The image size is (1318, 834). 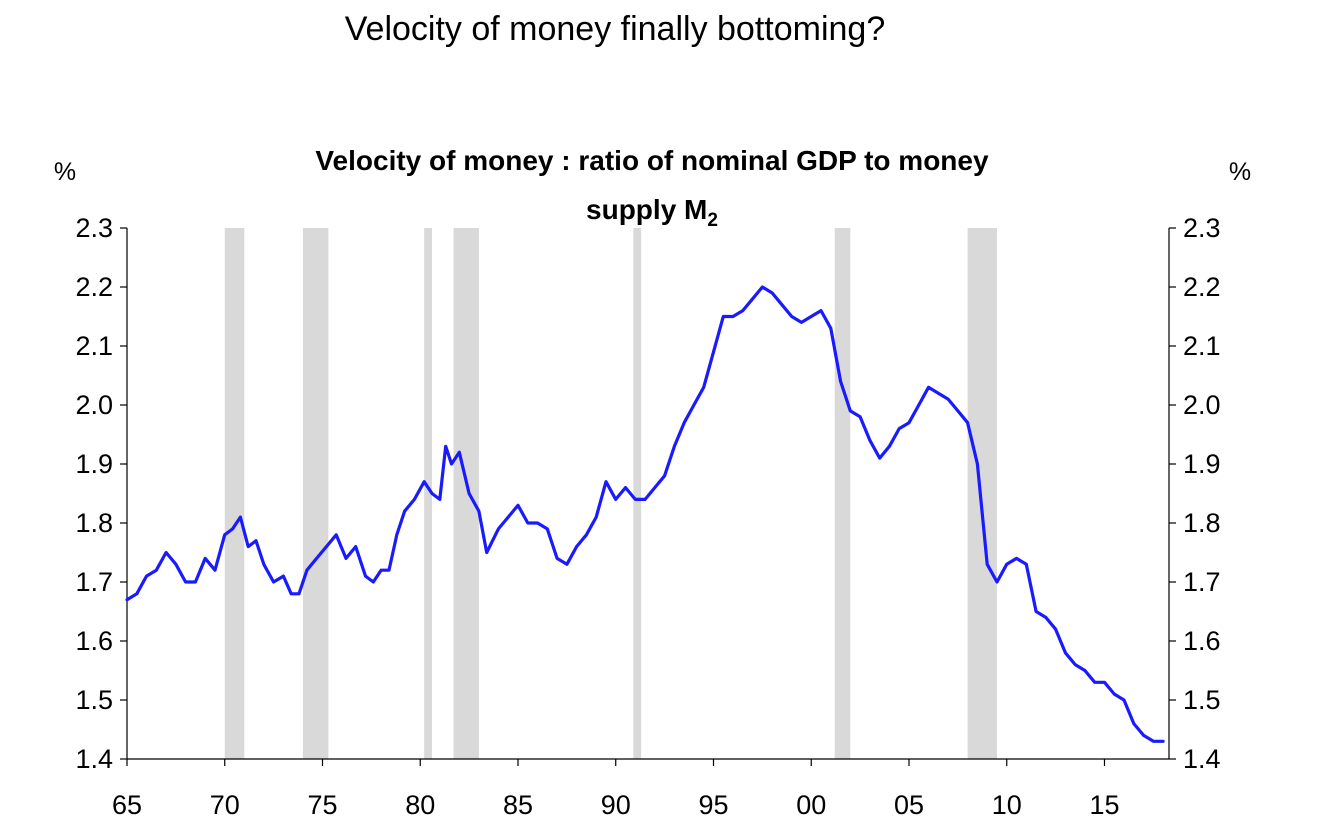 What do you see at coordinates (909, 805) in the screenshot?
I see `x-tick-label: 05` at bounding box center [909, 805].